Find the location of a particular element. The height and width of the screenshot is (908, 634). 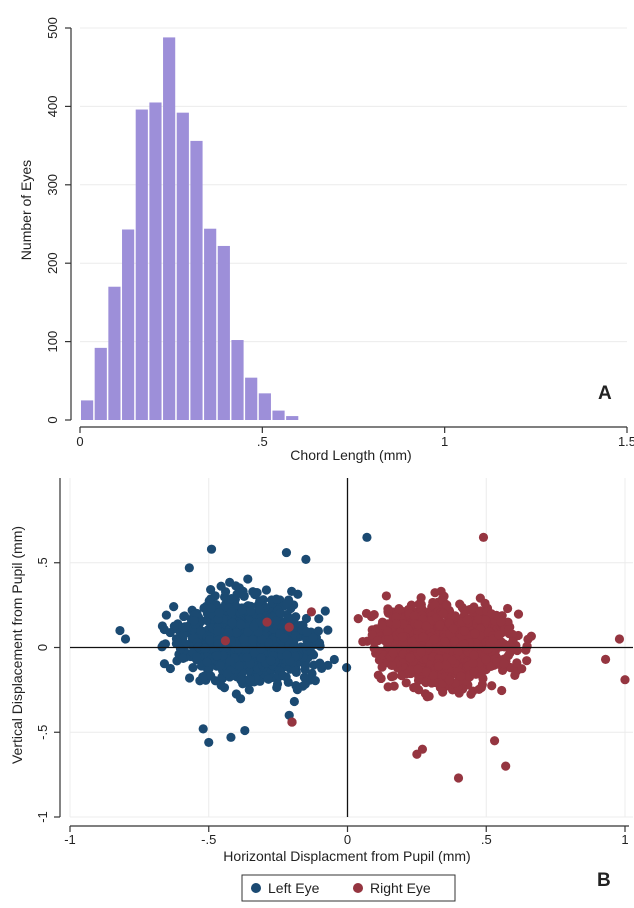

legend-marker-left-eye is located at coordinates (256, 888).